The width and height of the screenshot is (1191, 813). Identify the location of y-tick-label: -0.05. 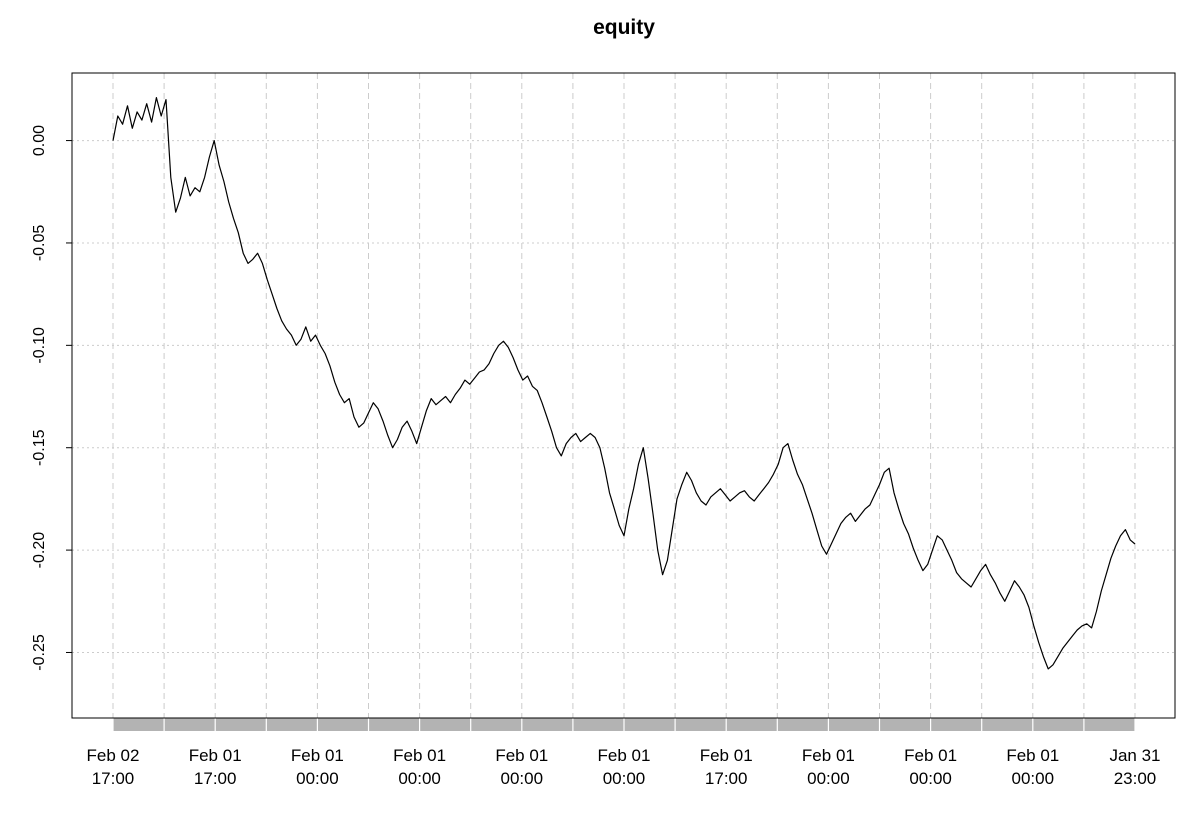
(39, 243).